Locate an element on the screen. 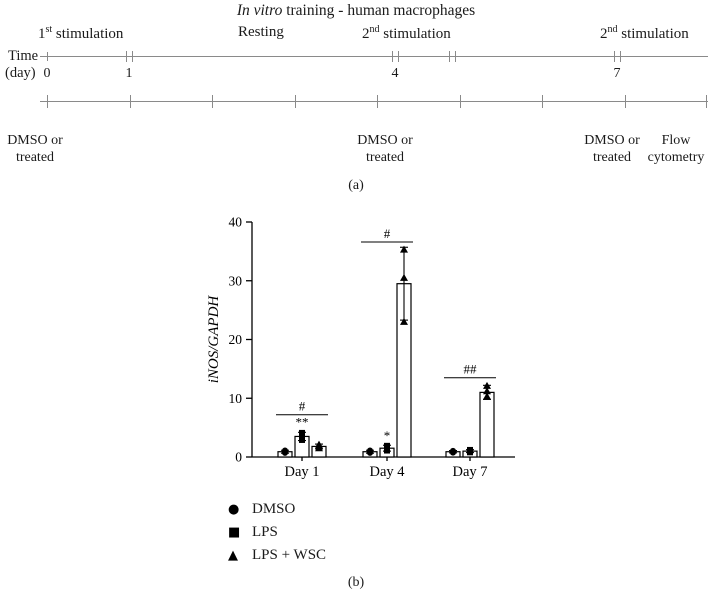  significance-label: * is located at coordinates (387, 435).